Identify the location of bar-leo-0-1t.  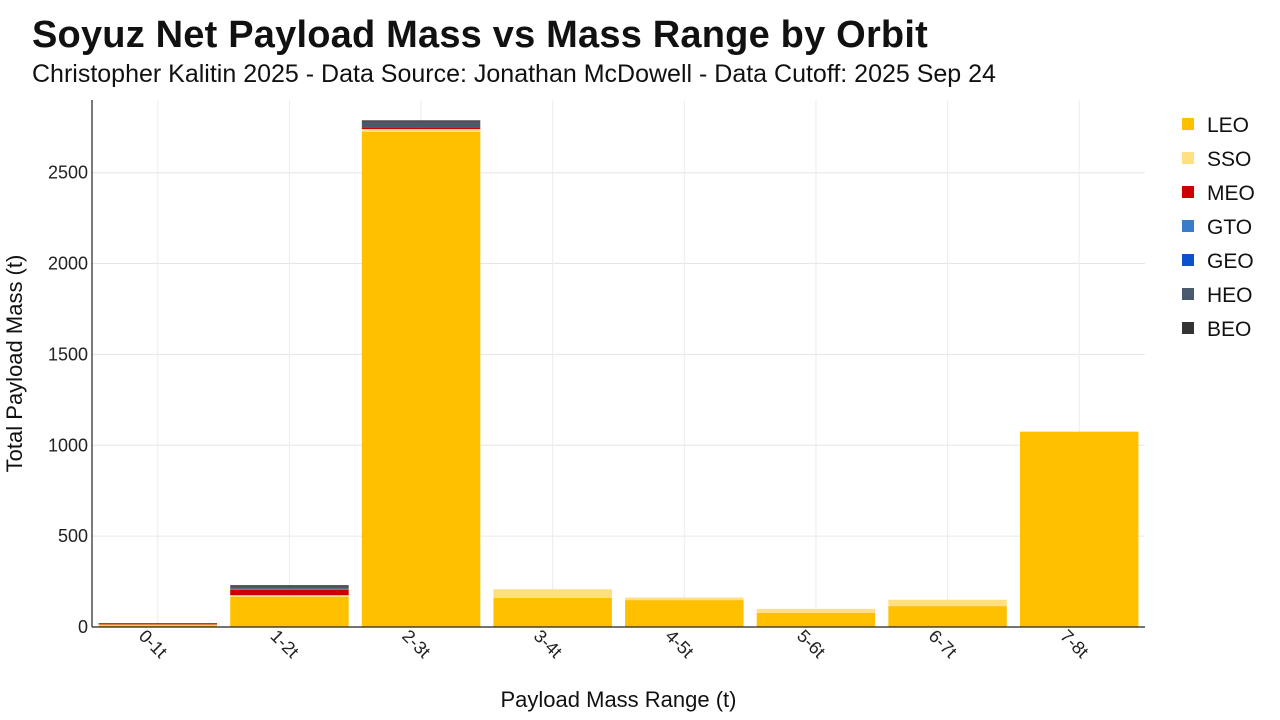
(158, 626).